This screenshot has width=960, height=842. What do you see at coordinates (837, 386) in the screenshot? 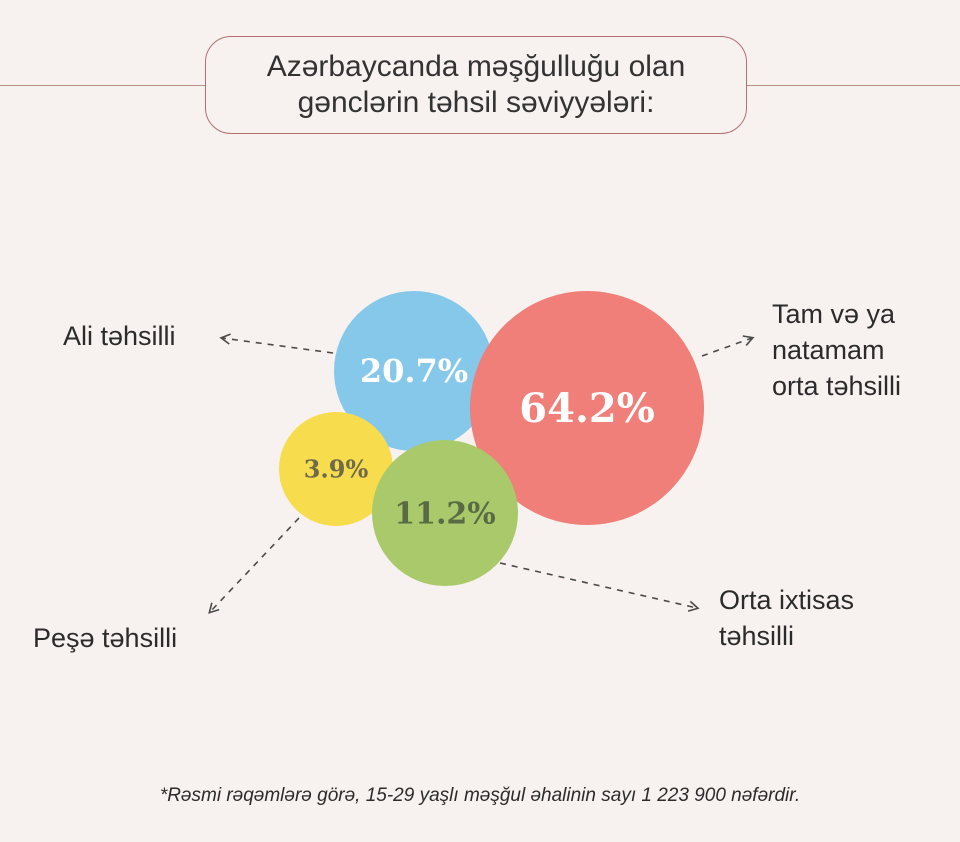
I see `category-label-orta-tehsil-line-3: orta təhsilli` at bounding box center [837, 386].